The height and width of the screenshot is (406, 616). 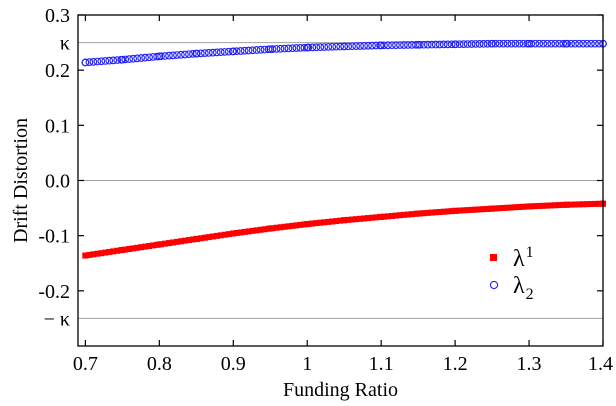 I want to click on reference-line-label: − κ, so click(x=57, y=319).